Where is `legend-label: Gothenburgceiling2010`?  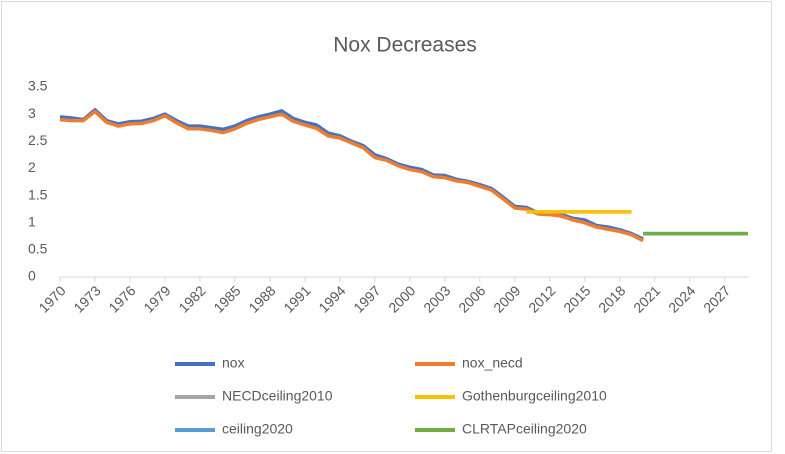 legend-label: Gothenburgceiling2010 is located at coordinates (534, 396).